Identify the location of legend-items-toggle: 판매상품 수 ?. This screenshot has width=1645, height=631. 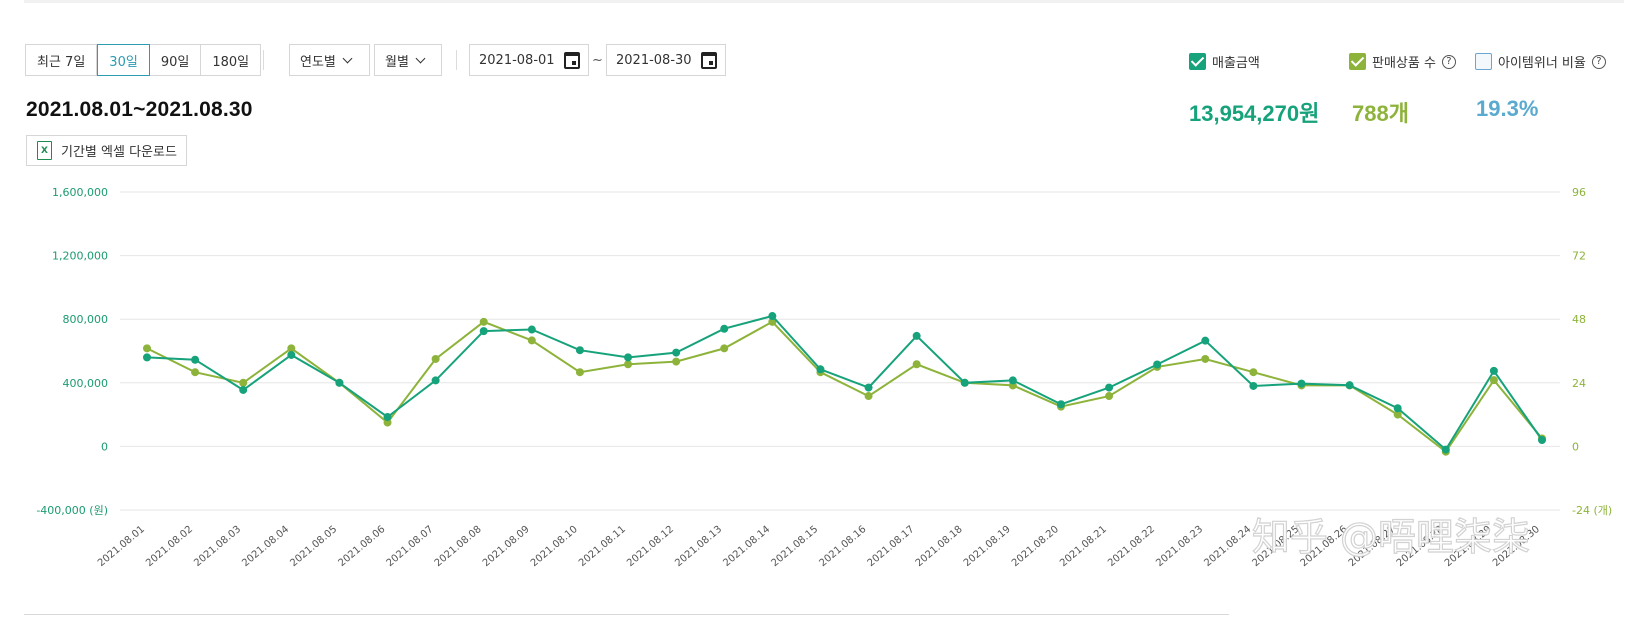
(1402, 61).